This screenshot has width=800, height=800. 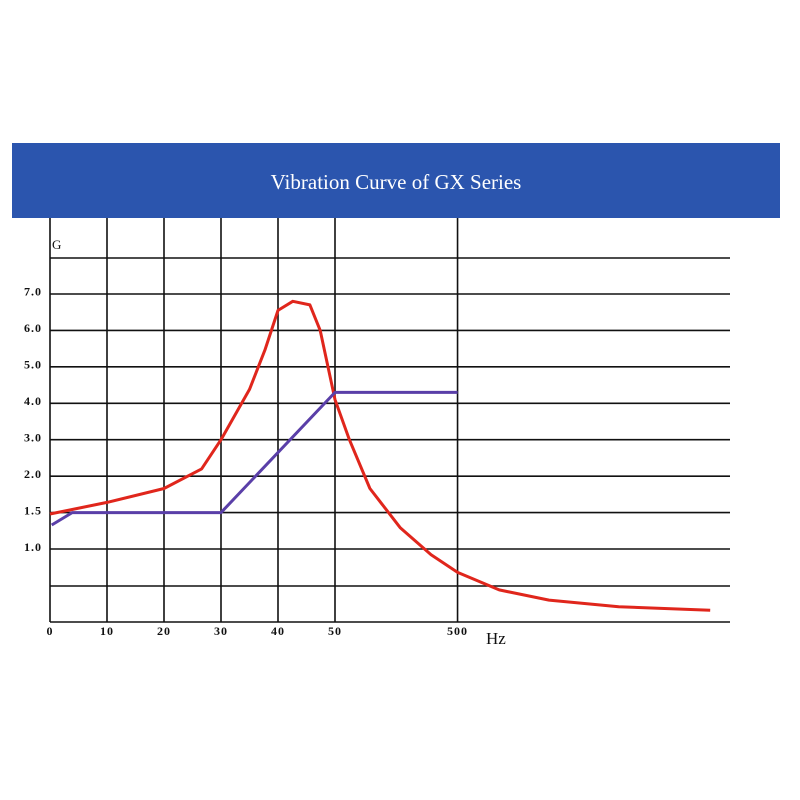 I want to click on y-axis-label: G, so click(x=56, y=244).